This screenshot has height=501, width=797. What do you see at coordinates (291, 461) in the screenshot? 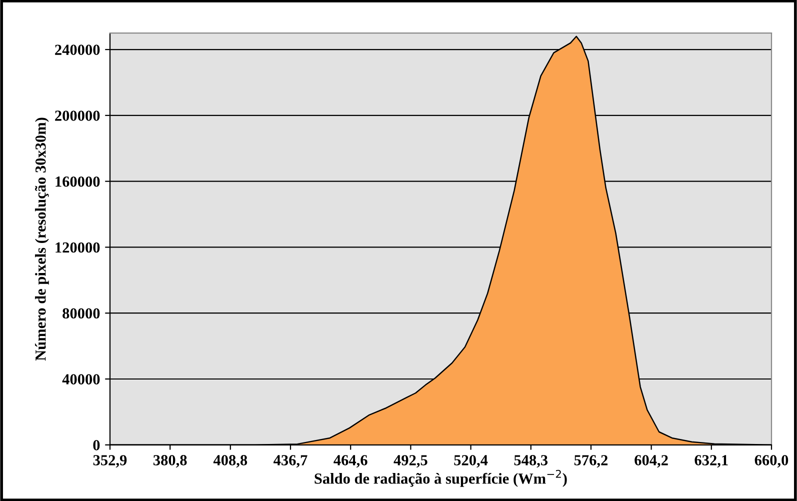
I see `x-tick-label: 436,7` at bounding box center [291, 461].